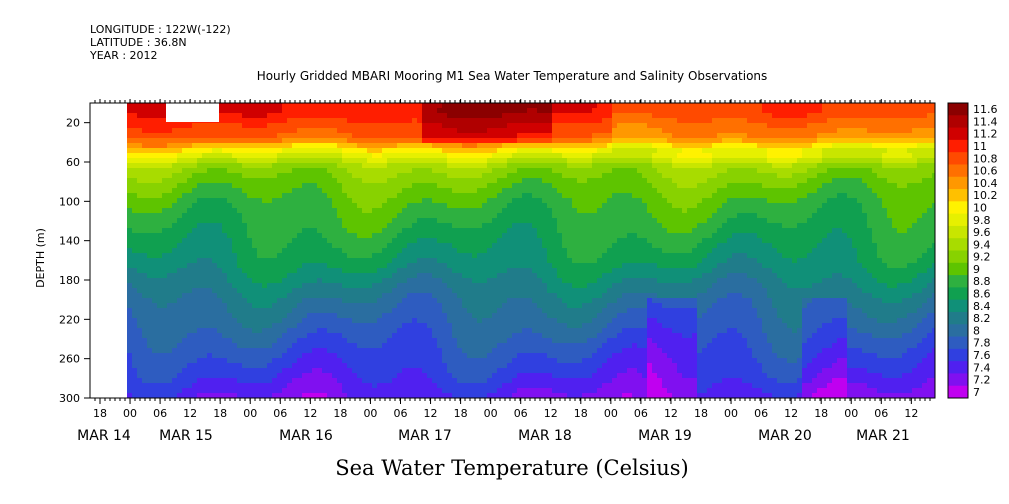  I want to click on colorbar-frame, so click(958, 250).